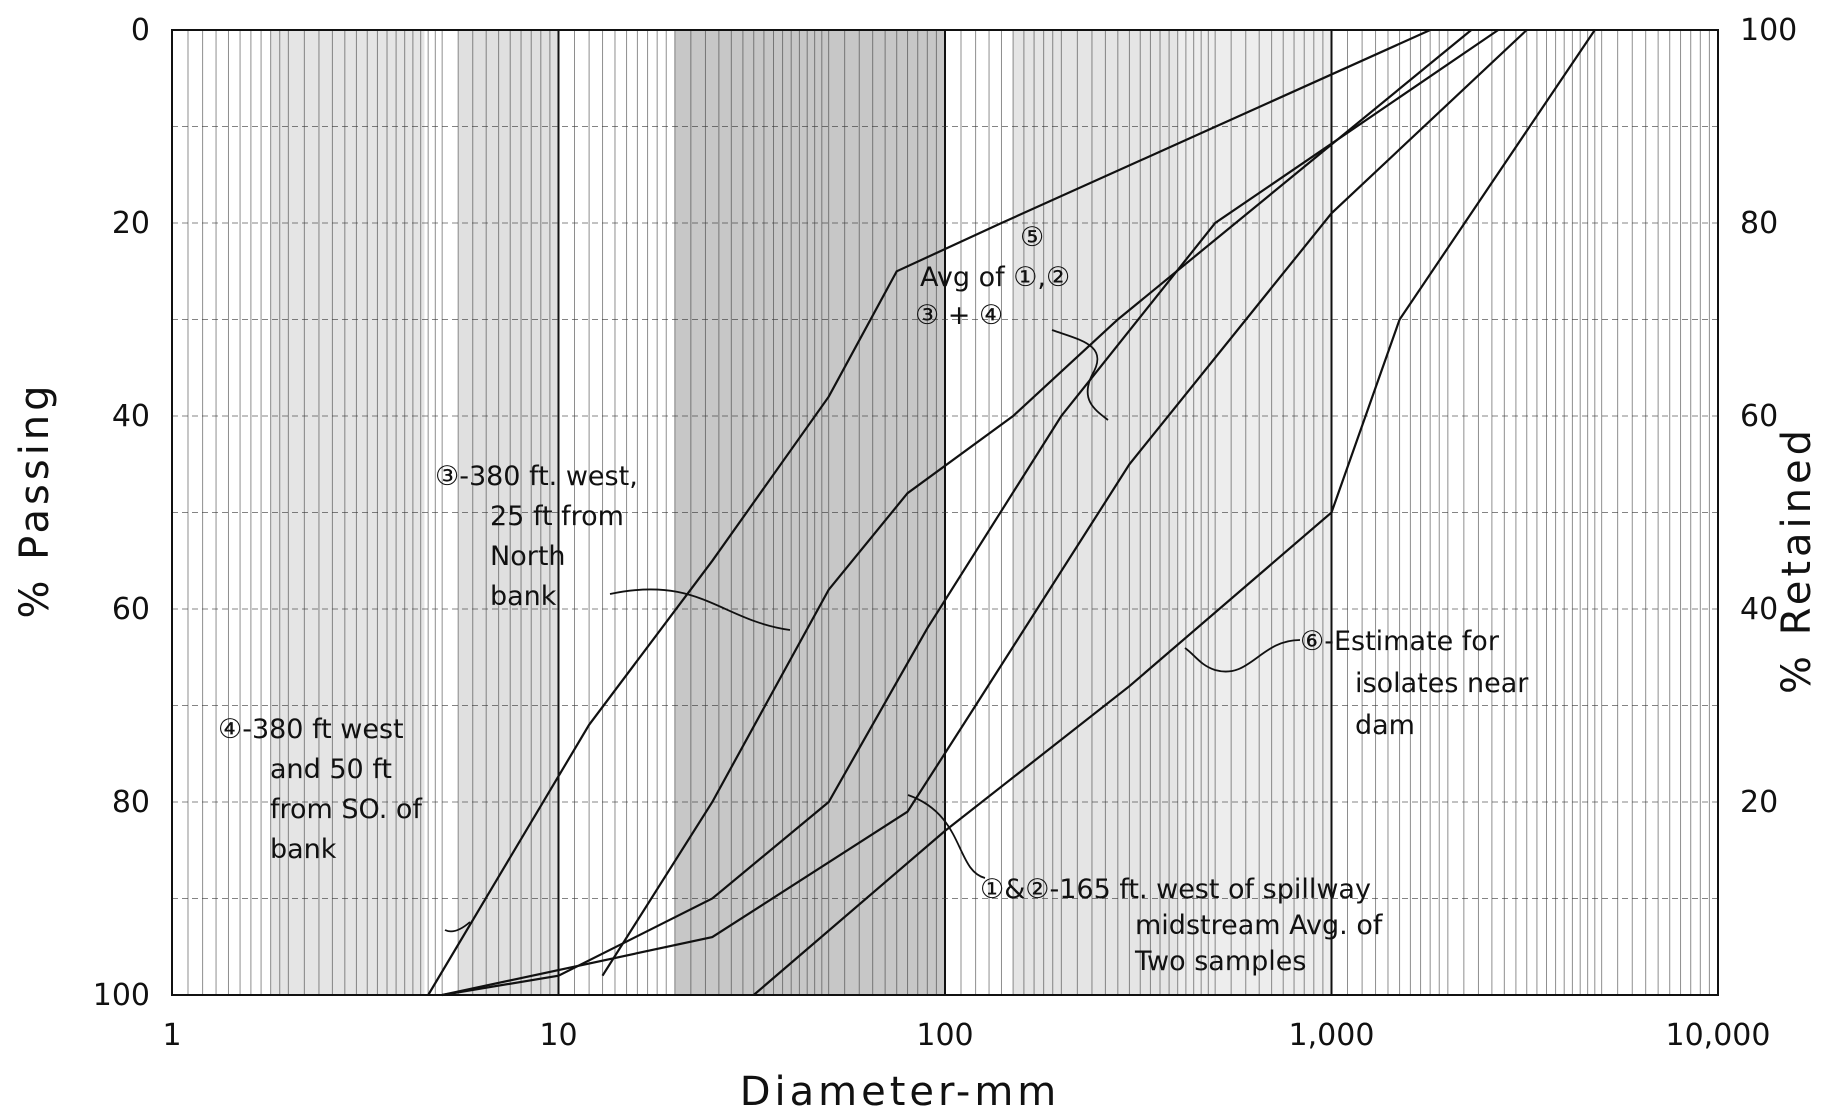  I want to click on annotation-4-line: and 50 ft, so click(331, 769).